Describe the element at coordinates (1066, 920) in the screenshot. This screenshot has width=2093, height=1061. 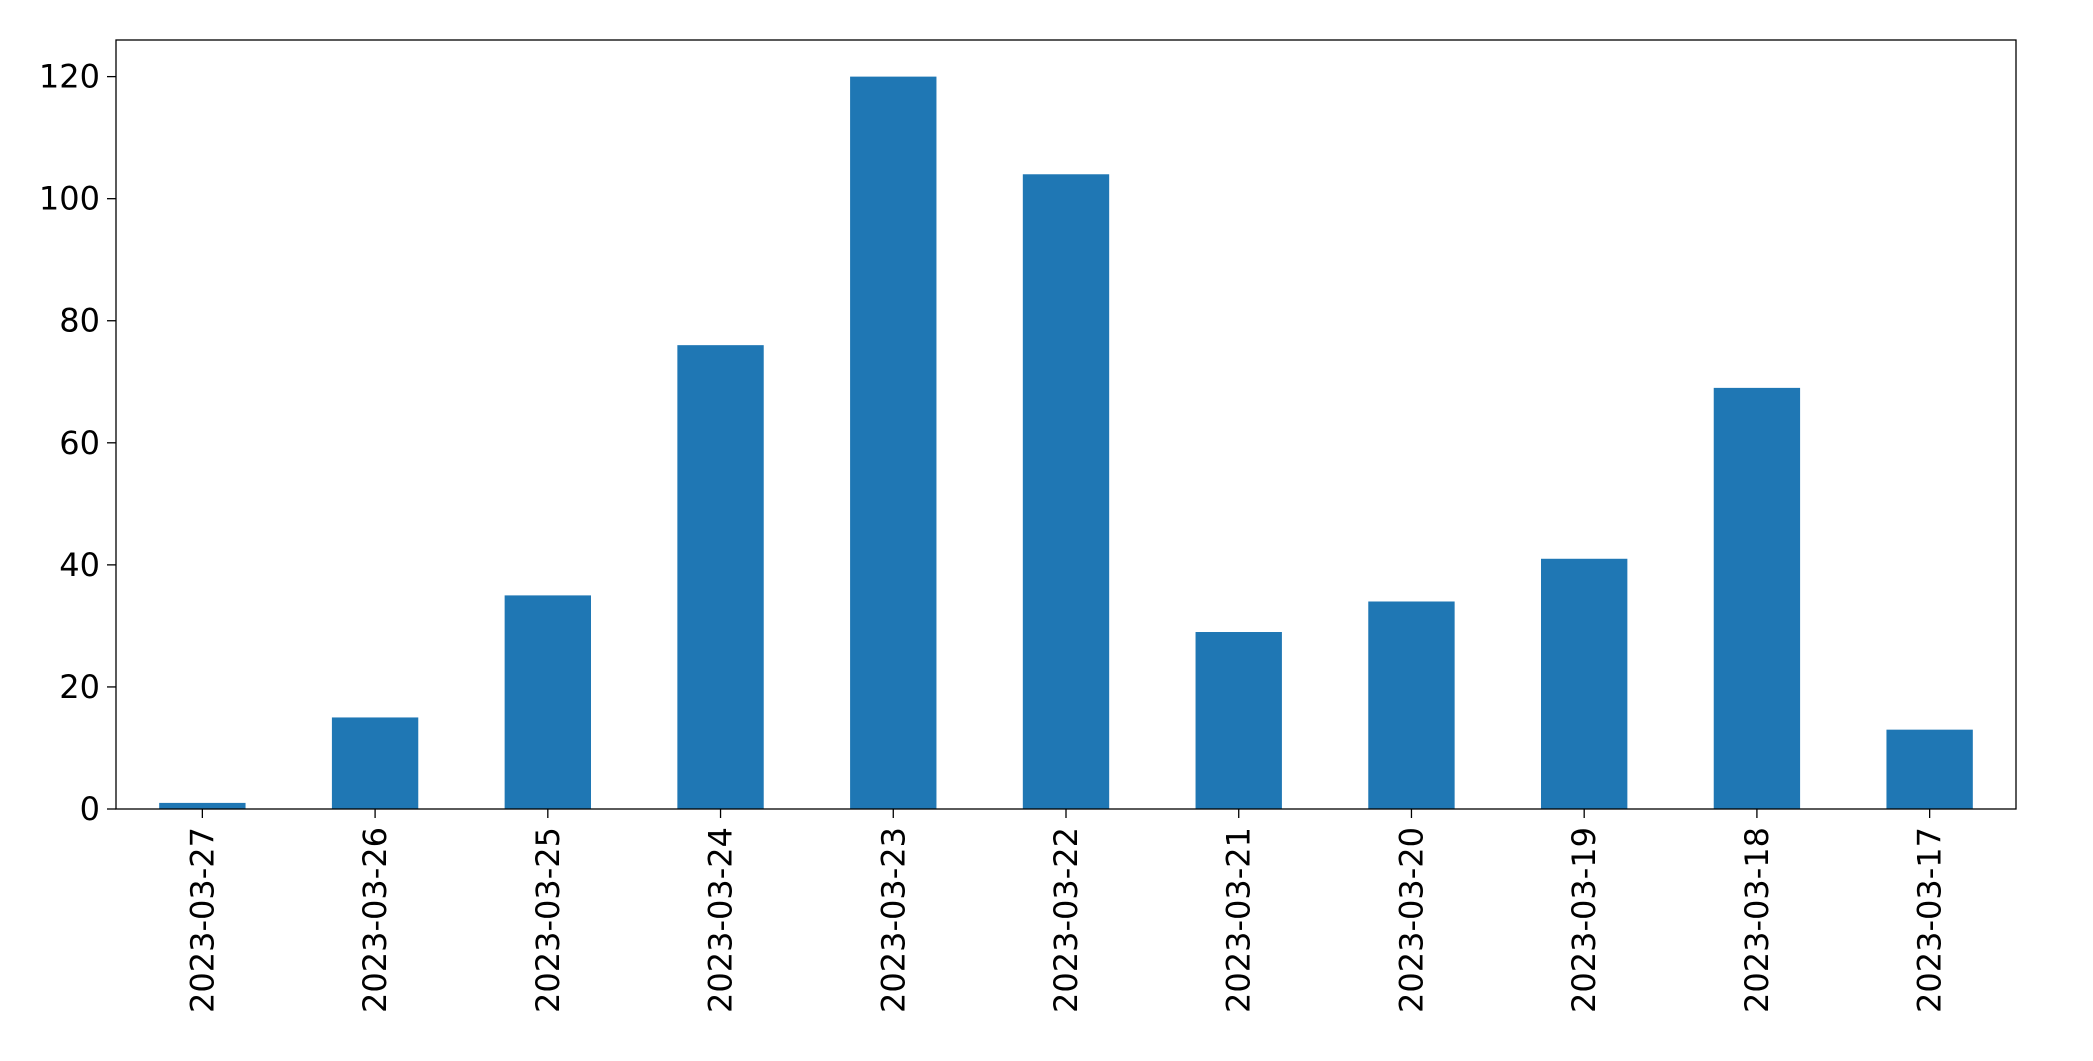
I see `x-tick-label: 2023-03-22` at that location.